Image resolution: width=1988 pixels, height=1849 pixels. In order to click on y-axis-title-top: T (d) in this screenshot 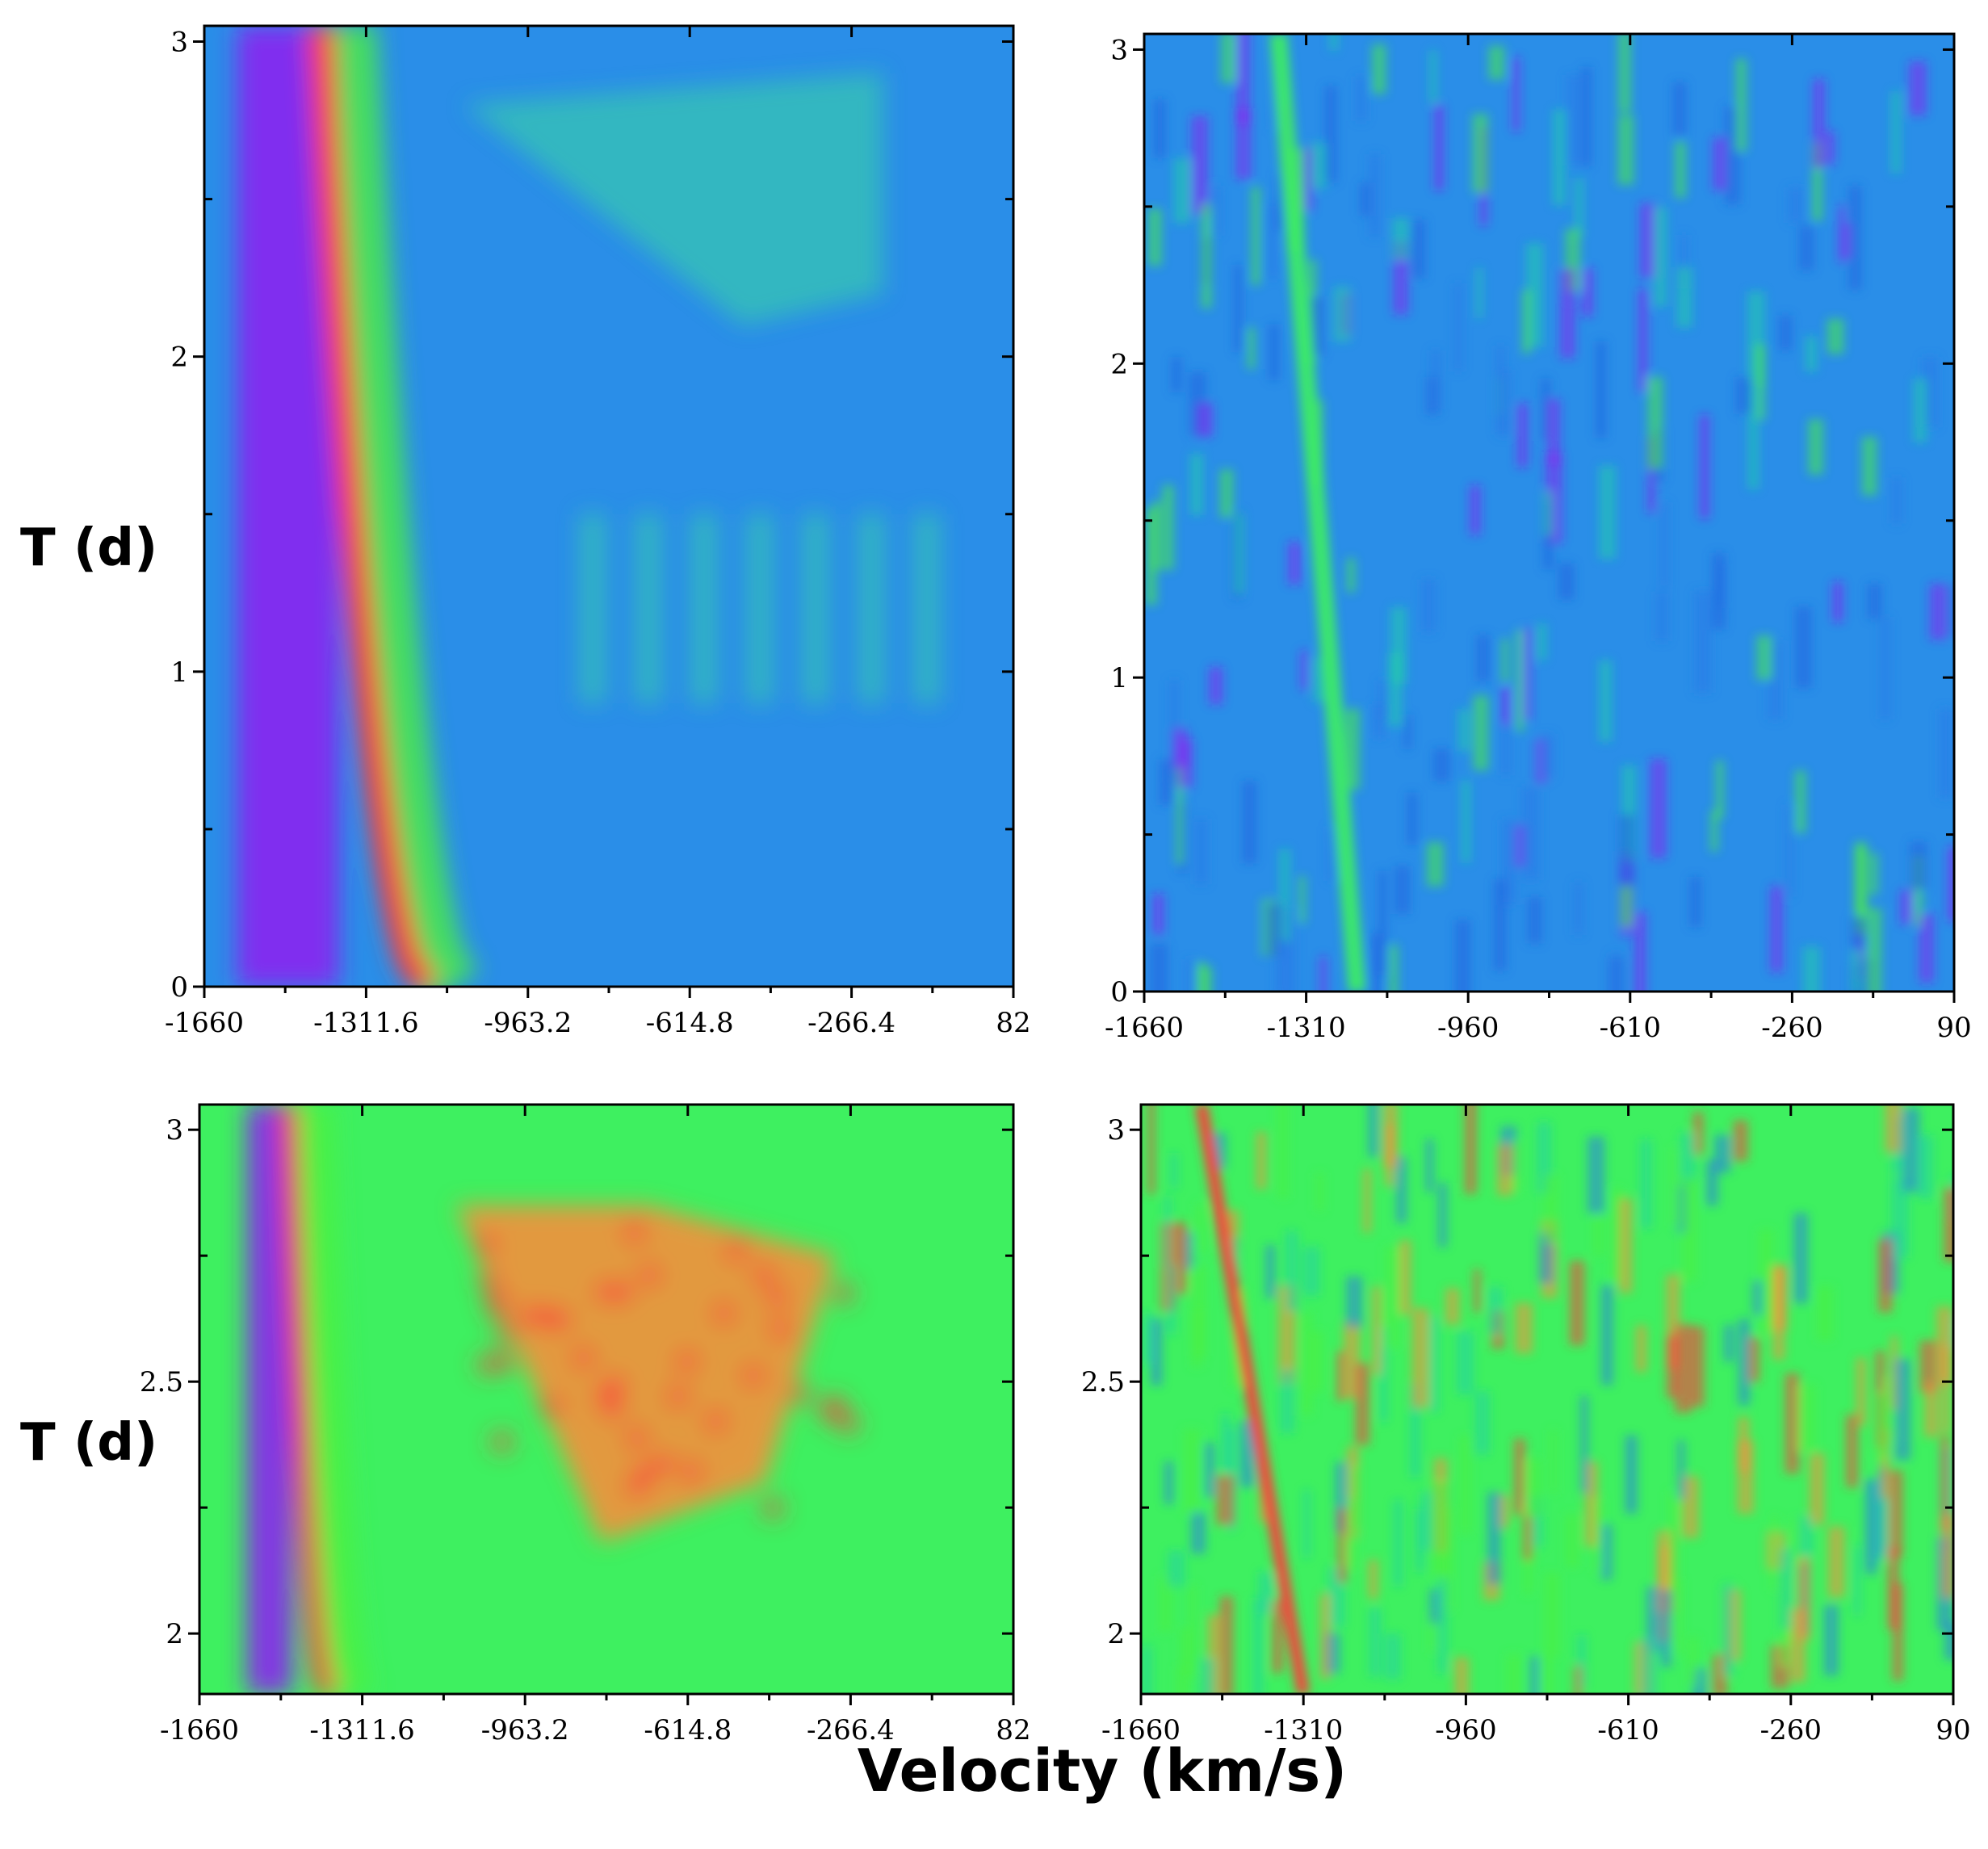, I will do `click(89, 548)`.